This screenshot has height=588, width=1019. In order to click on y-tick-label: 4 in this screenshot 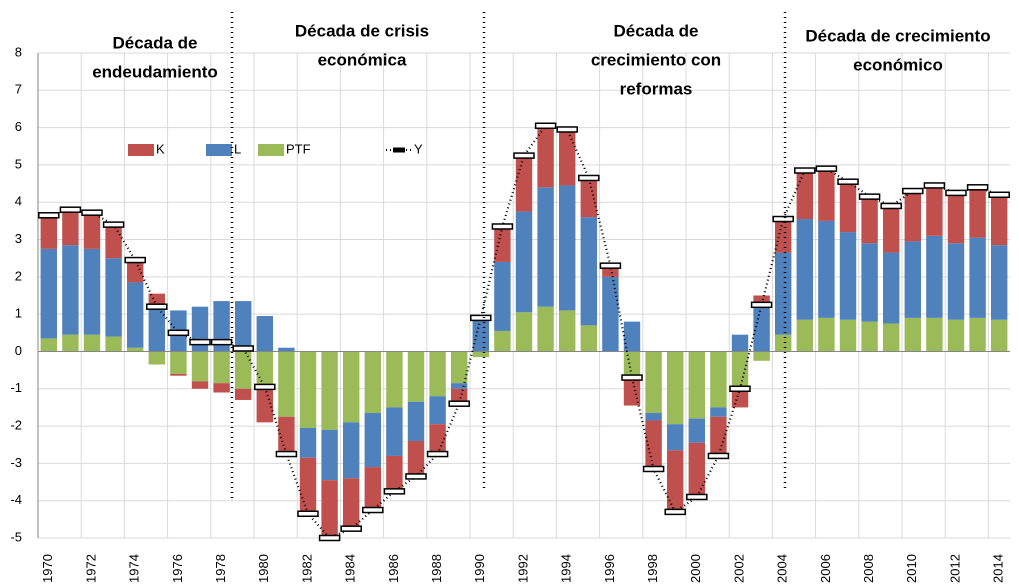, I will do `click(18, 201)`.